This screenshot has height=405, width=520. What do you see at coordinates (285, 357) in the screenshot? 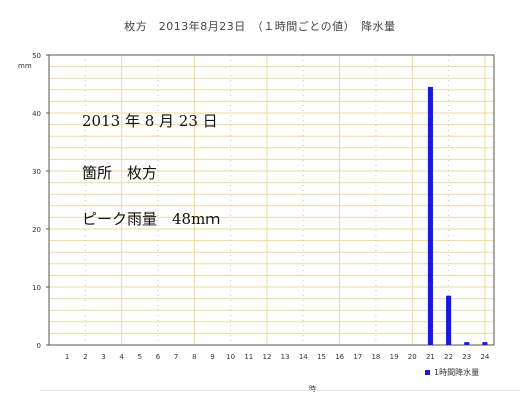
I see `x-tick-label: 13` at bounding box center [285, 357].